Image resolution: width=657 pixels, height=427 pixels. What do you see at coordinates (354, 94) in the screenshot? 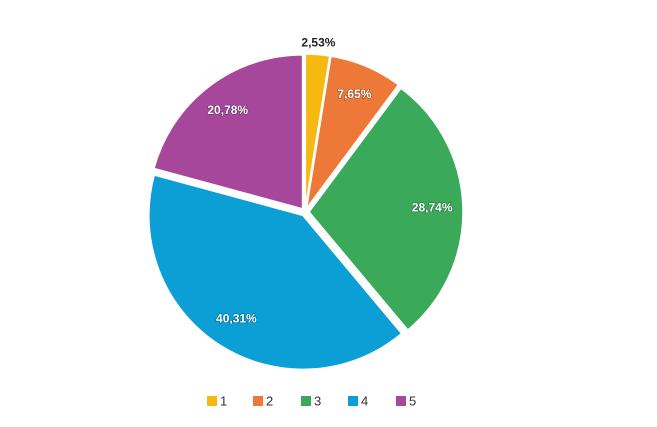
I see `slice-label: 7,65%` at bounding box center [354, 94].